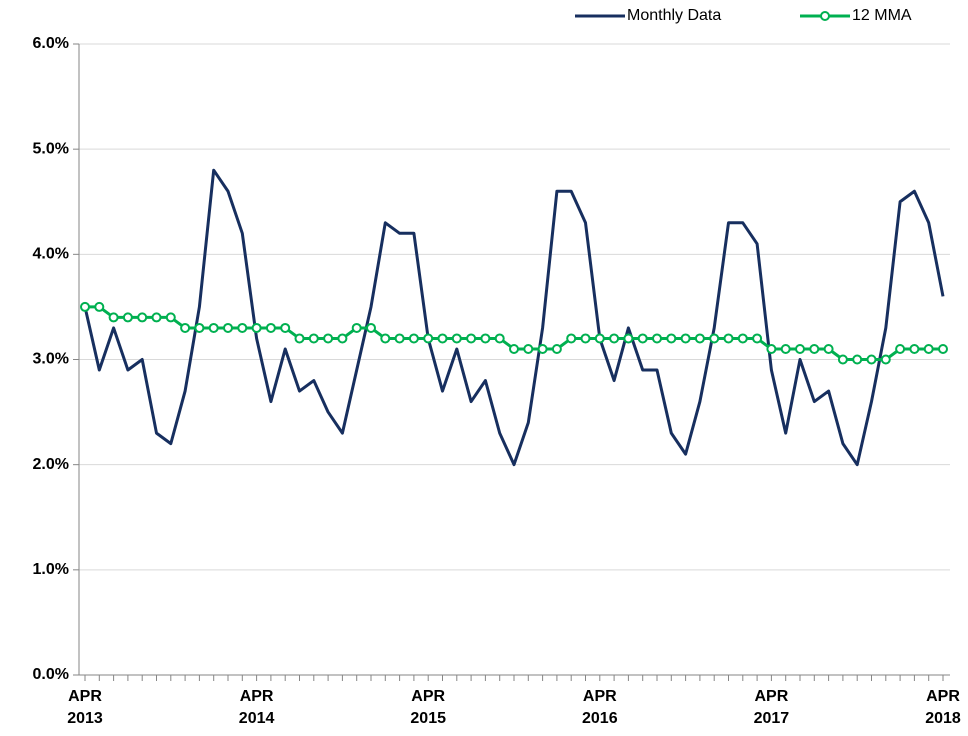 This screenshot has width=968, height=736. Describe the element at coordinates (51, 569) in the screenshot. I see `y-tick-label: 1.0%` at that location.